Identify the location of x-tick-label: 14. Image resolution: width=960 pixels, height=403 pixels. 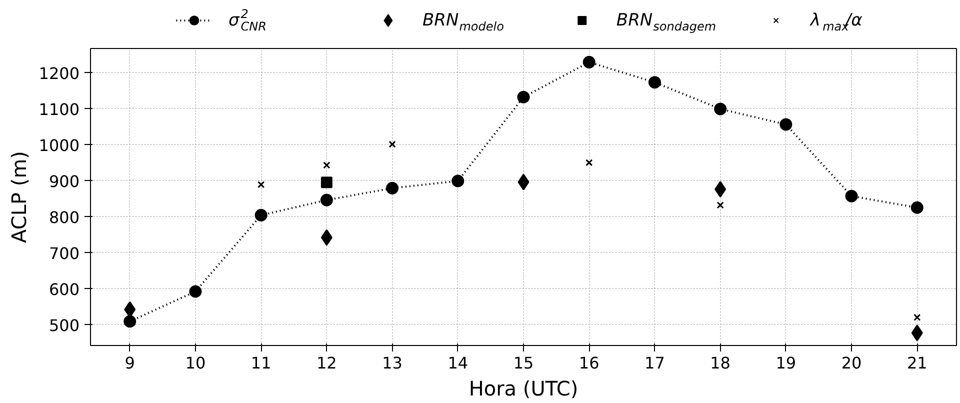
(458, 363).